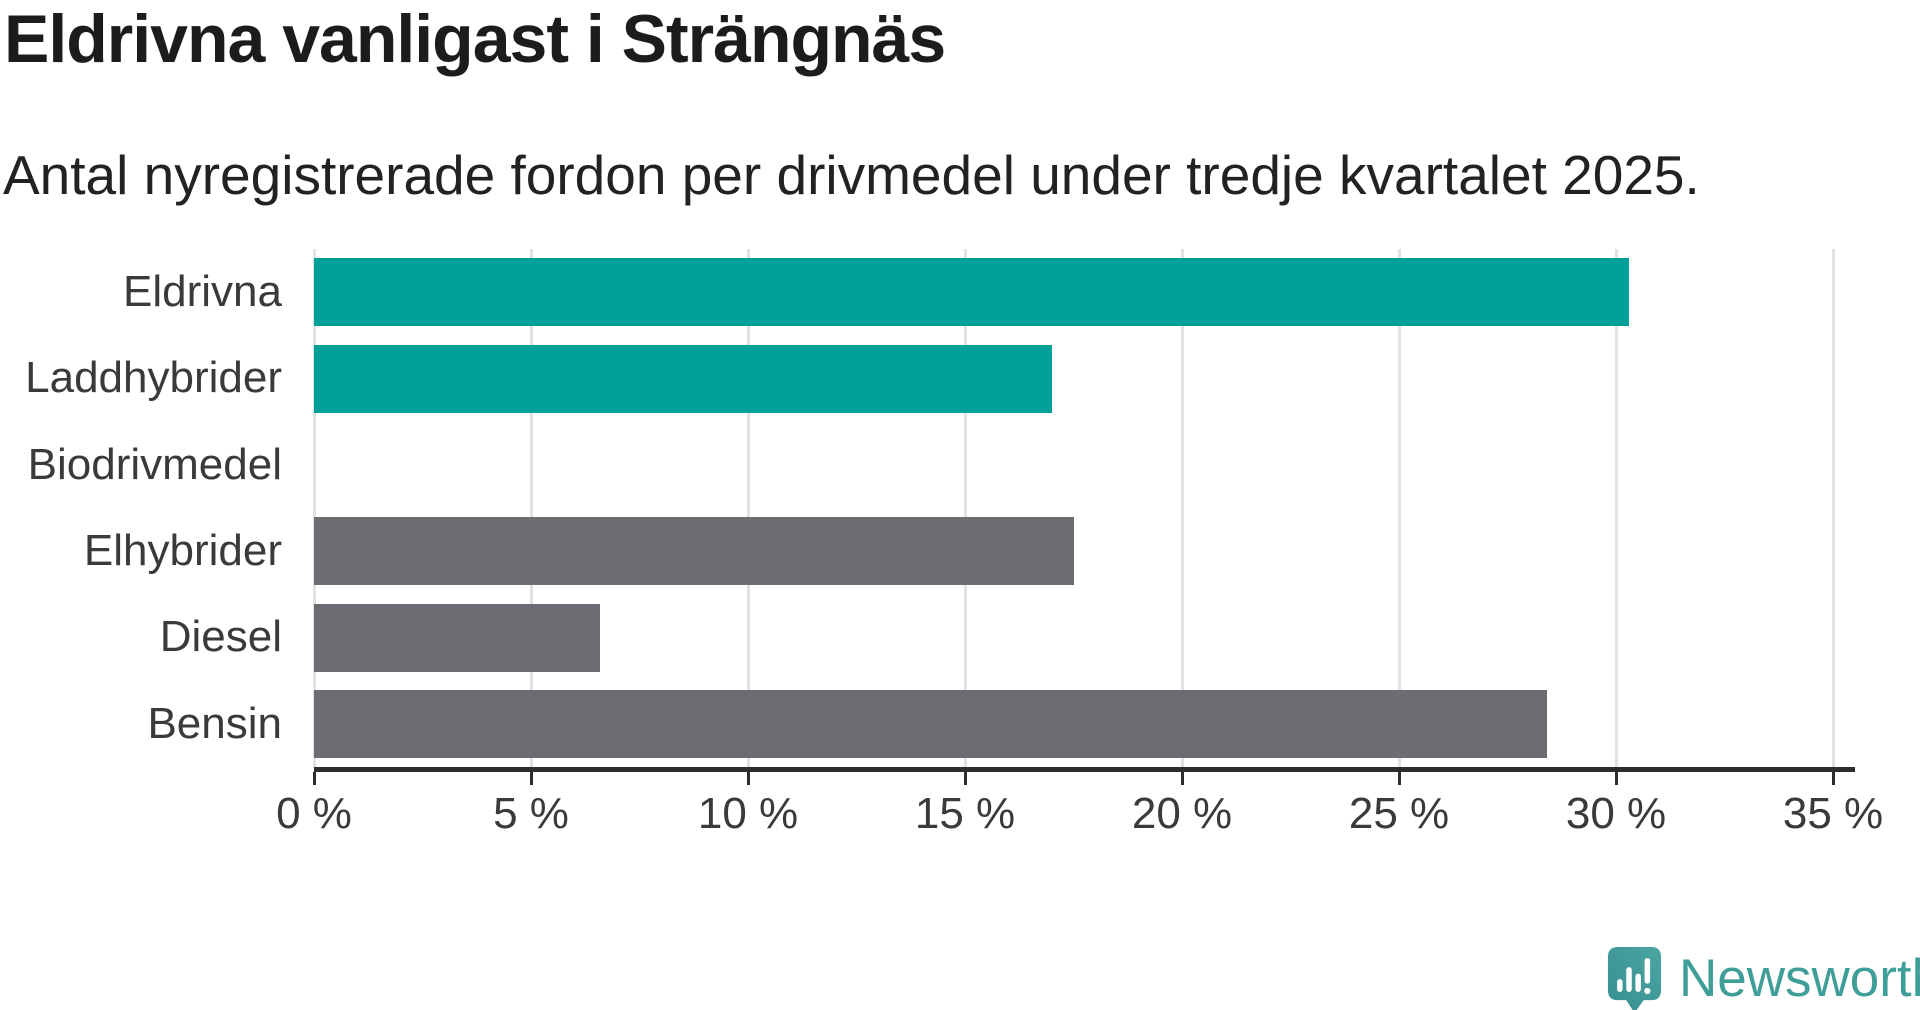  What do you see at coordinates (1799, 978) in the screenshot?
I see `newsworthy-logo-text: Newsworthy` at bounding box center [1799, 978].